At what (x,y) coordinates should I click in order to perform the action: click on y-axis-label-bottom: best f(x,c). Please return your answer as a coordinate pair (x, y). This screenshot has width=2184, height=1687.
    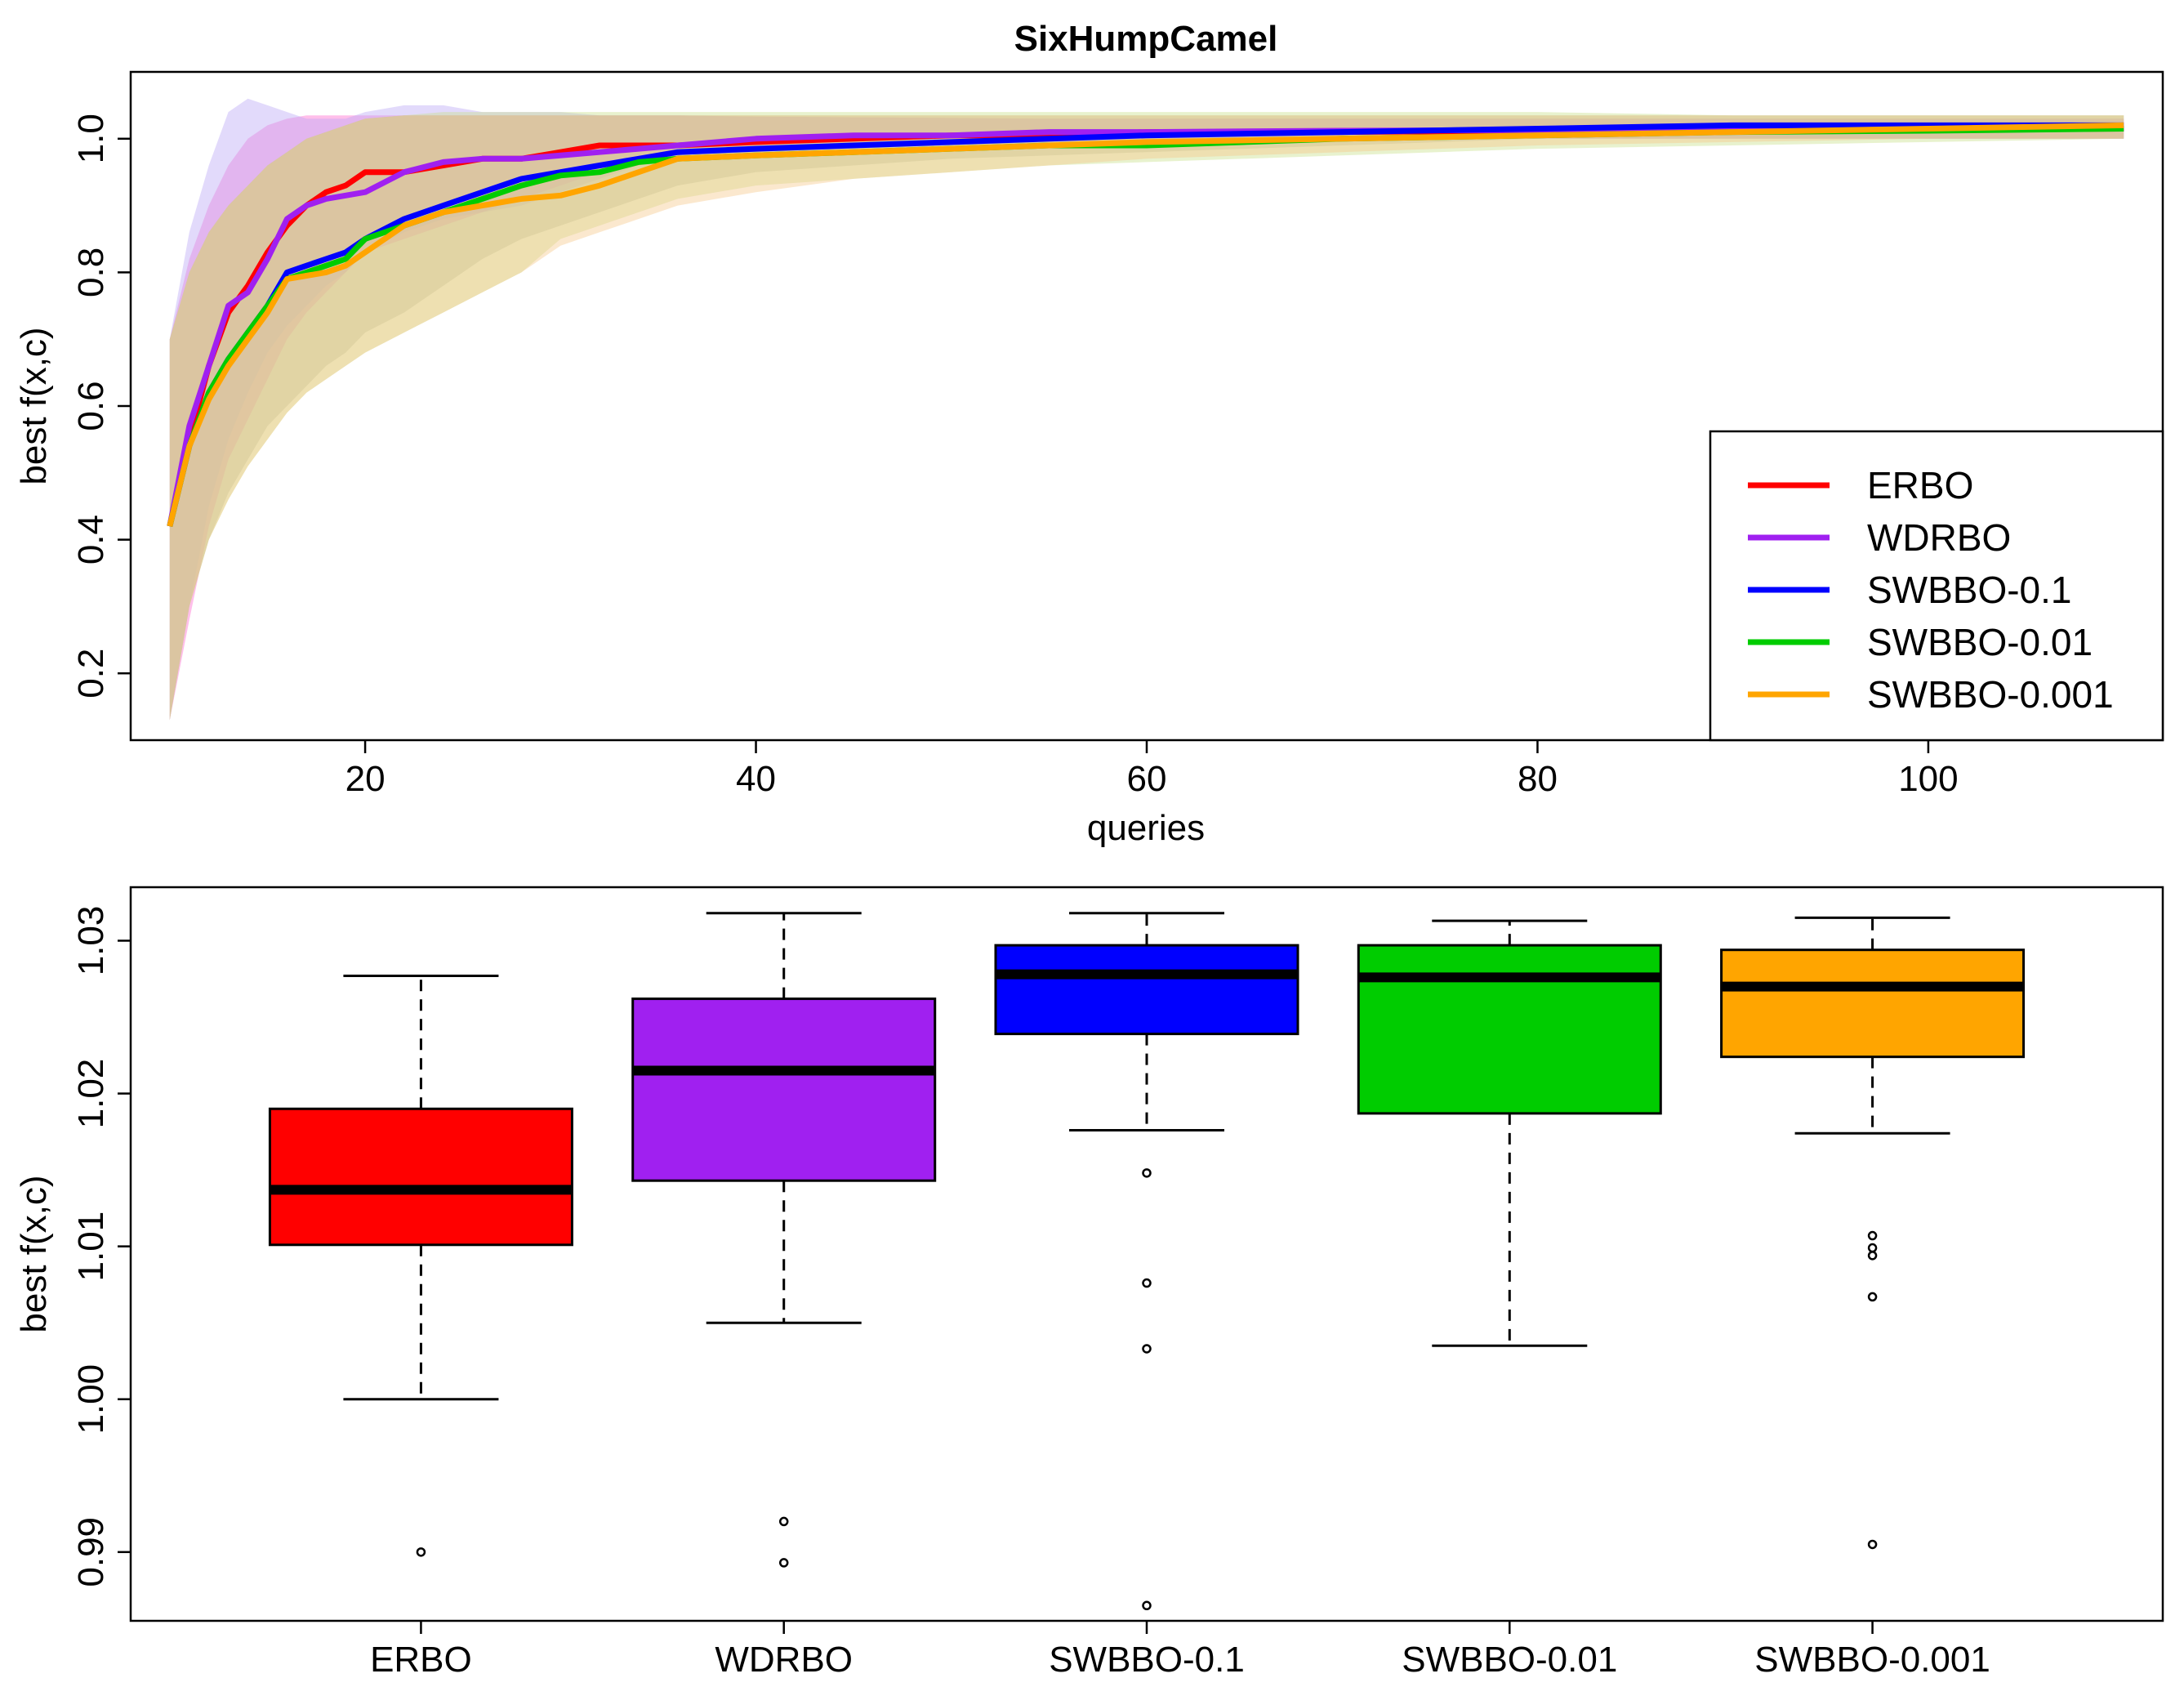
    Looking at the image, I should click on (34, 1253).